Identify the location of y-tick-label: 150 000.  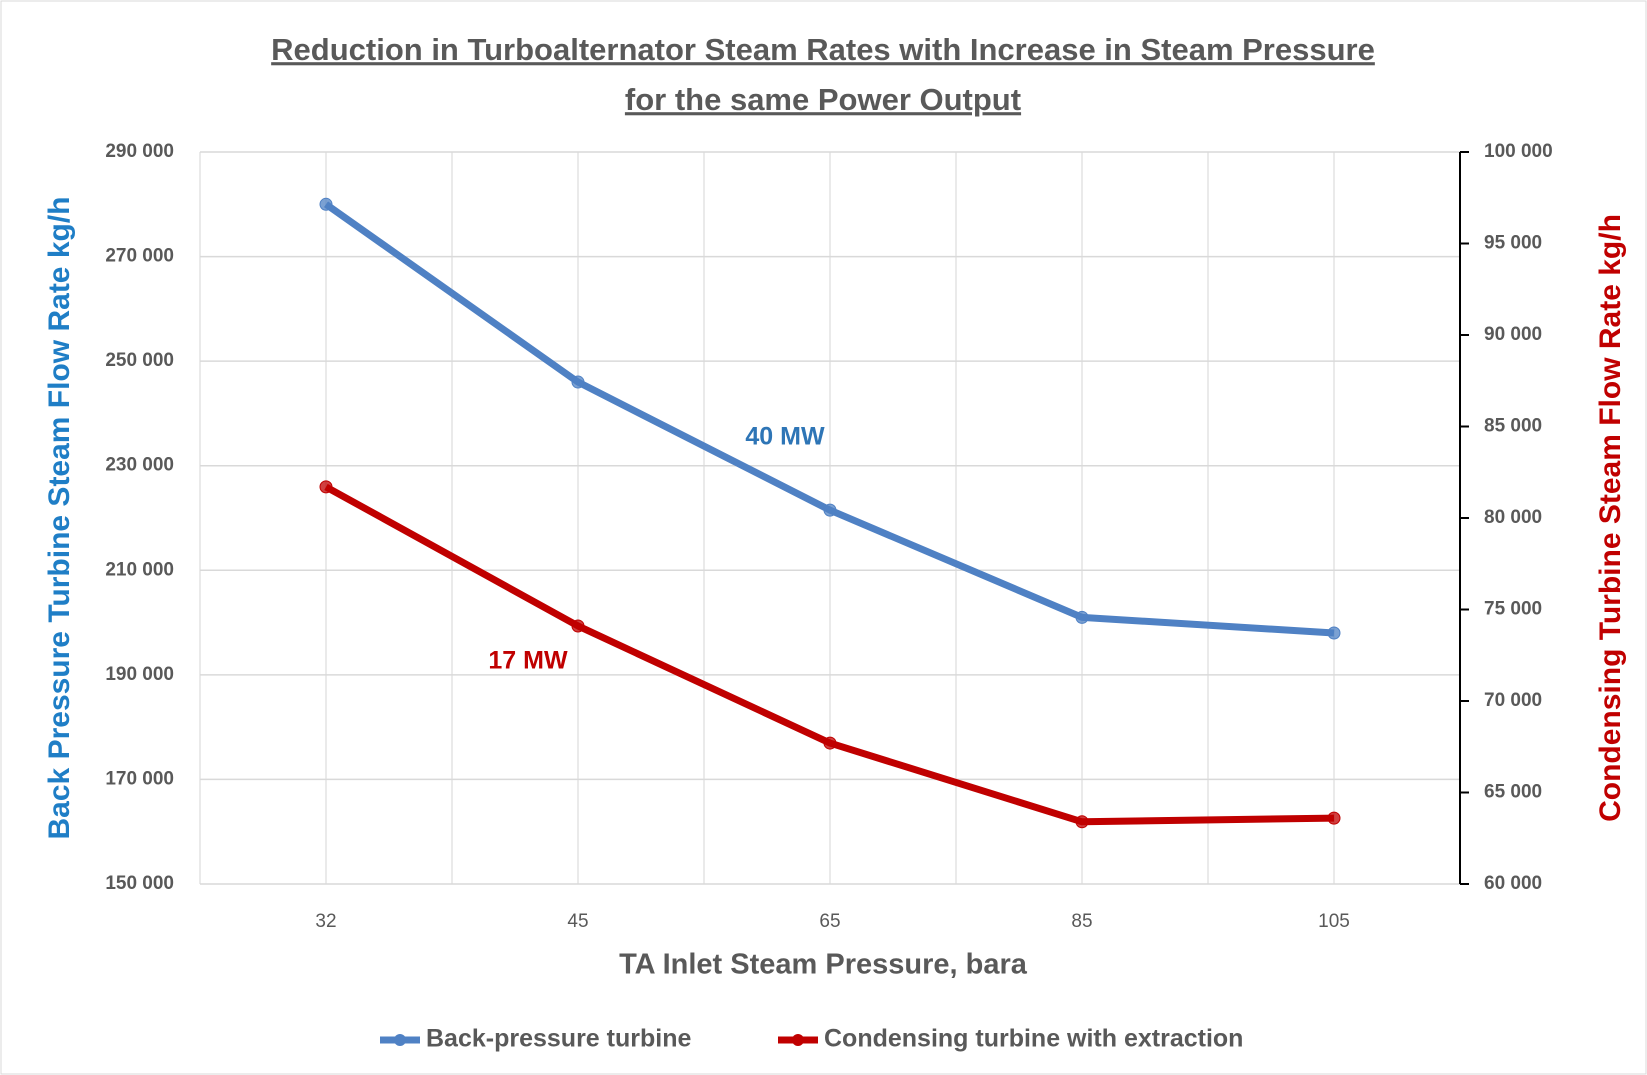
(139, 883).